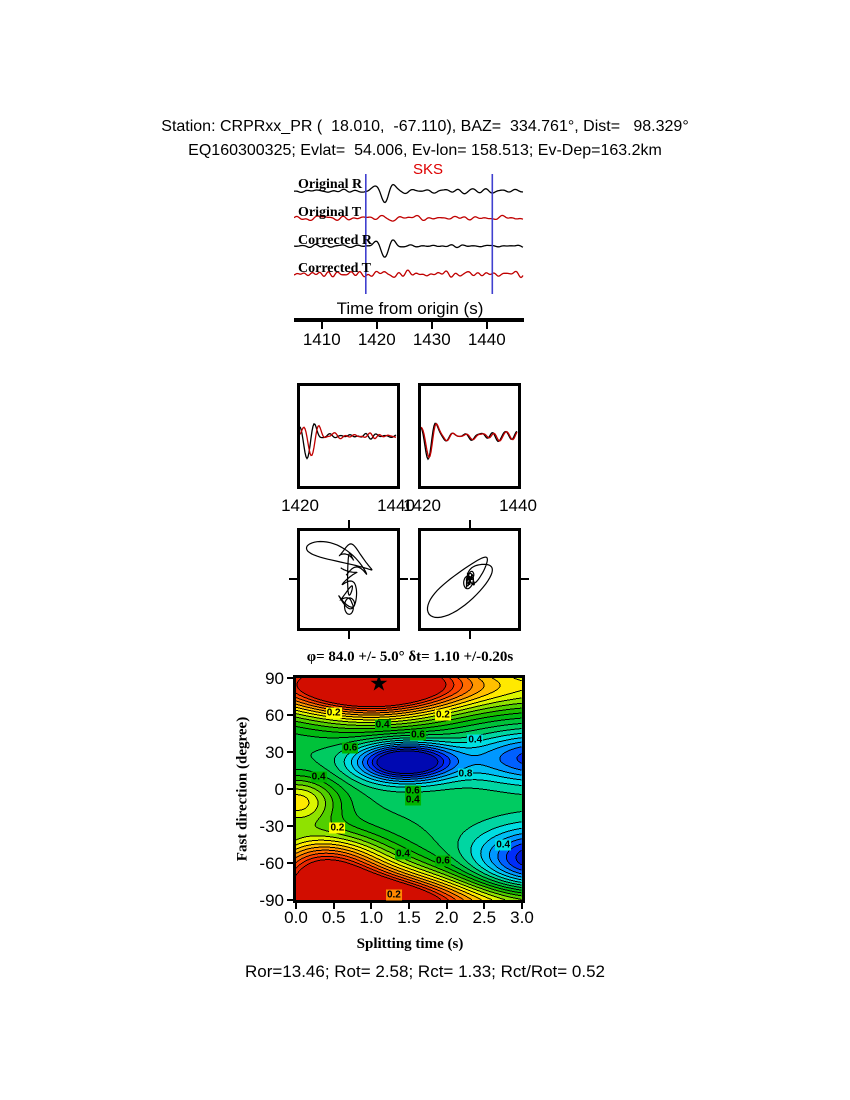 This screenshot has width=850, height=1100. Describe the element at coordinates (409, 320) in the screenshot. I see `time-axis-line` at that location.